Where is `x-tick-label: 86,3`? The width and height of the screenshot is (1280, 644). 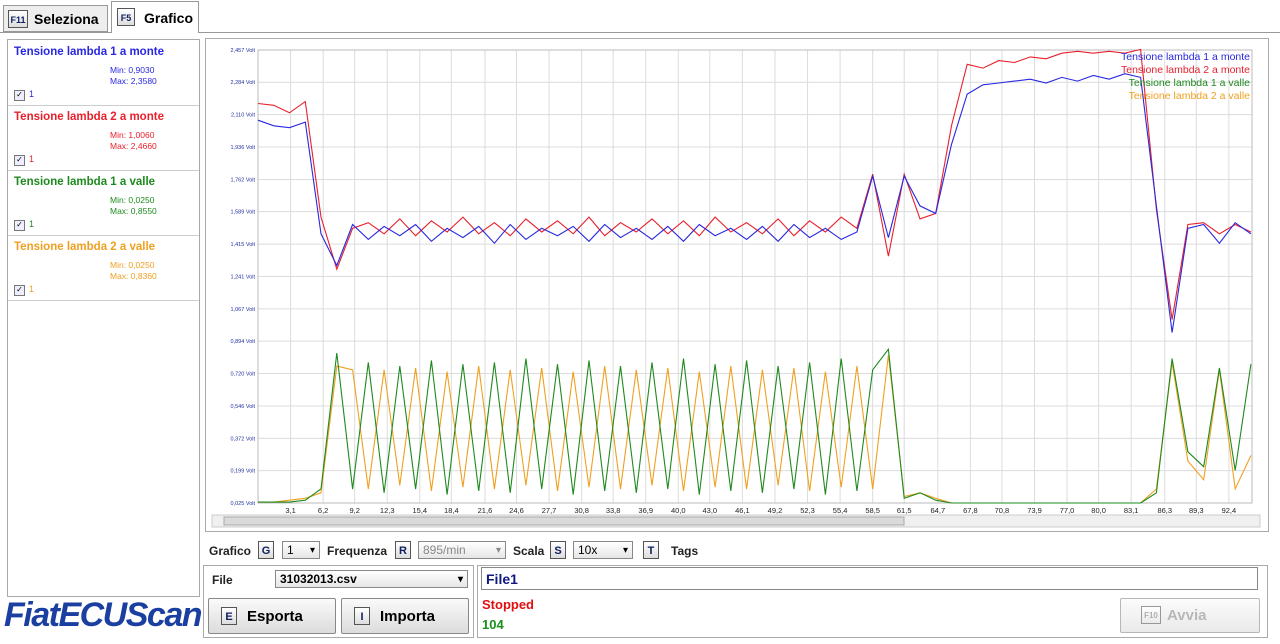 x-tick-label: 86,3 is located at coordinates (1164, 510).